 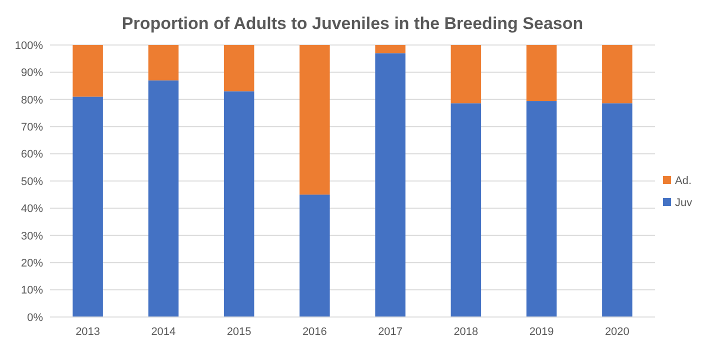 What do you see at coordinates (88, 332) in the screenshot?
I see `x-tick-label: 2013` at bounding box center [88, 332].